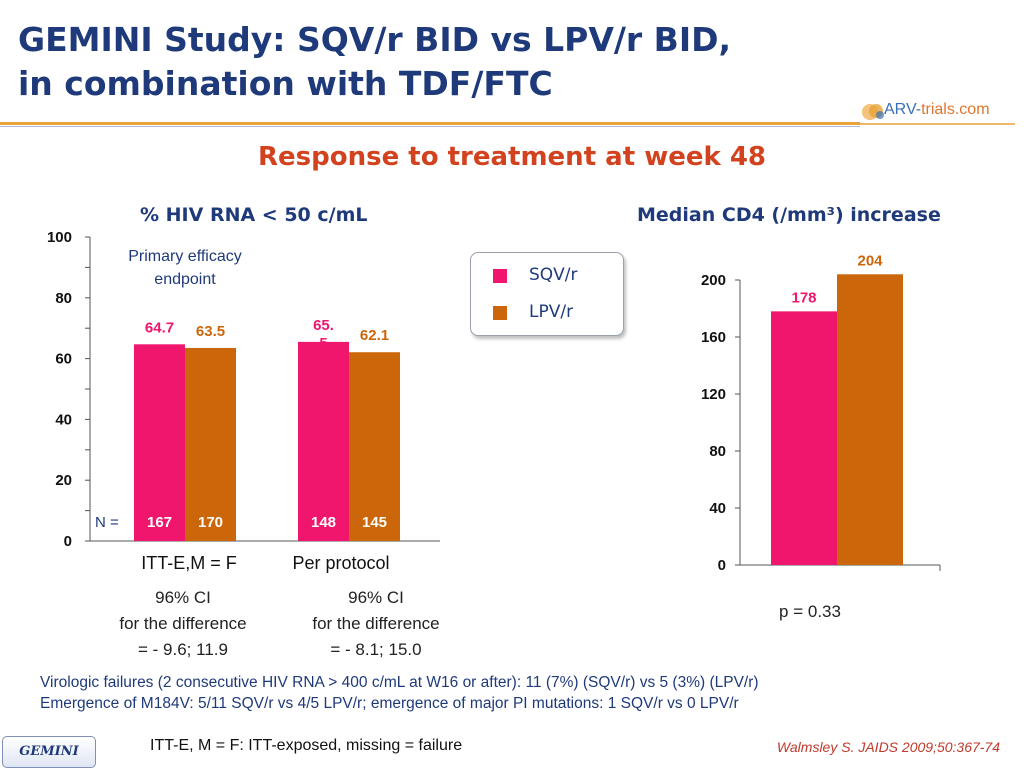 Image resolution: width=1024 pixels, height=768 pixels. I want to click on ci-caption-itt: 96% CI for the difference = - 9.6; 11.9, so click(183, 624).